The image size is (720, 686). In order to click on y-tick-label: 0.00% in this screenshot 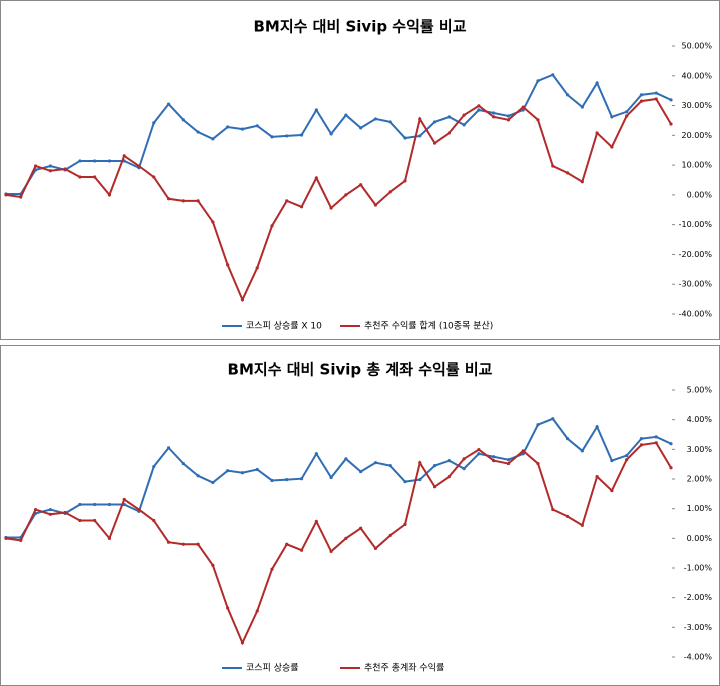, I will do `click(700, 194)`.